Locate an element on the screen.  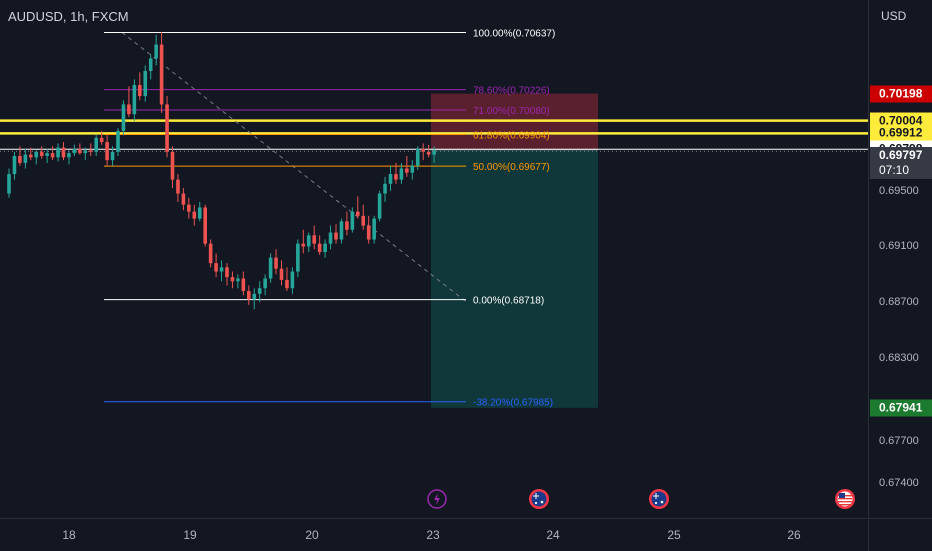
currency-label: USD is located at coordinates (894, 16).